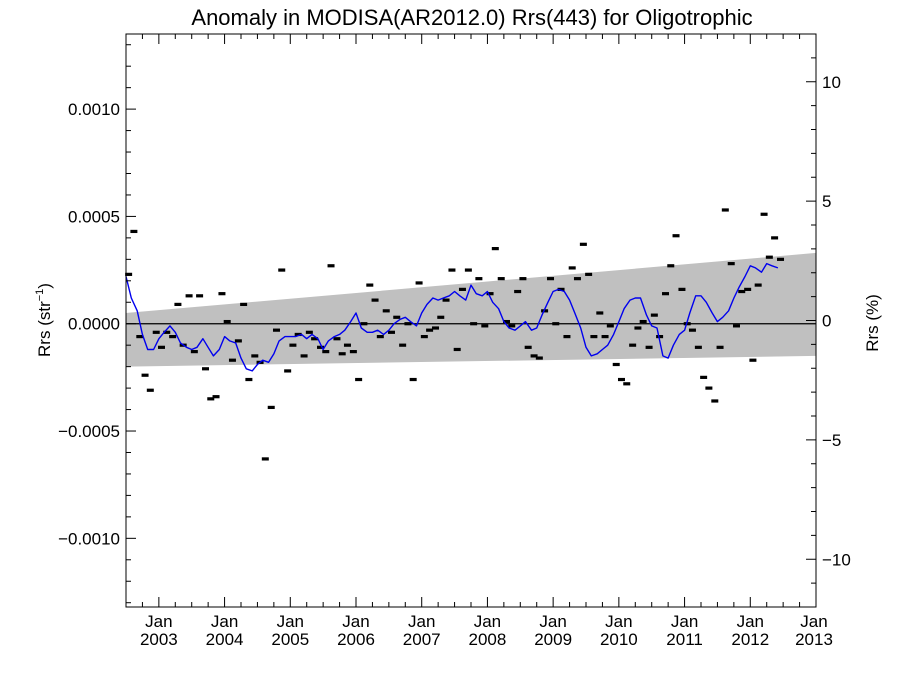 Image resolution: width=900 pixels, height=680 pixels. What do you see at coordinates (750, 639) in the screenshot?
I see `x-tick-year-9: 2012` at bounding box center [750, 639].